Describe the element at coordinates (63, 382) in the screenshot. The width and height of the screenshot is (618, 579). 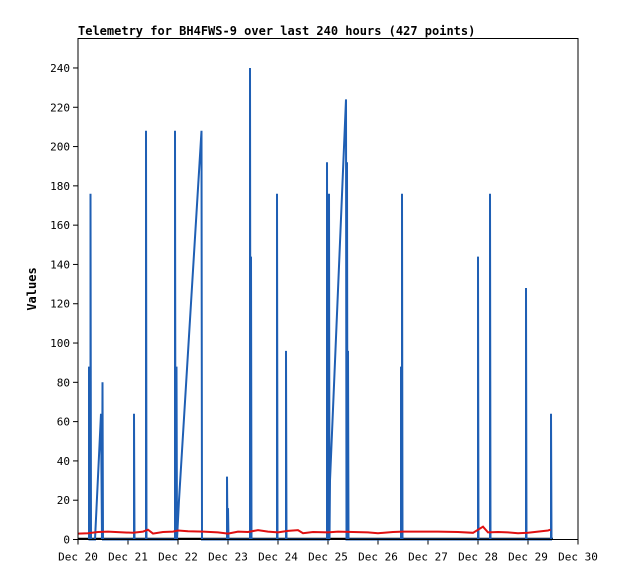
I see `y-tick-label: 80` at that location.